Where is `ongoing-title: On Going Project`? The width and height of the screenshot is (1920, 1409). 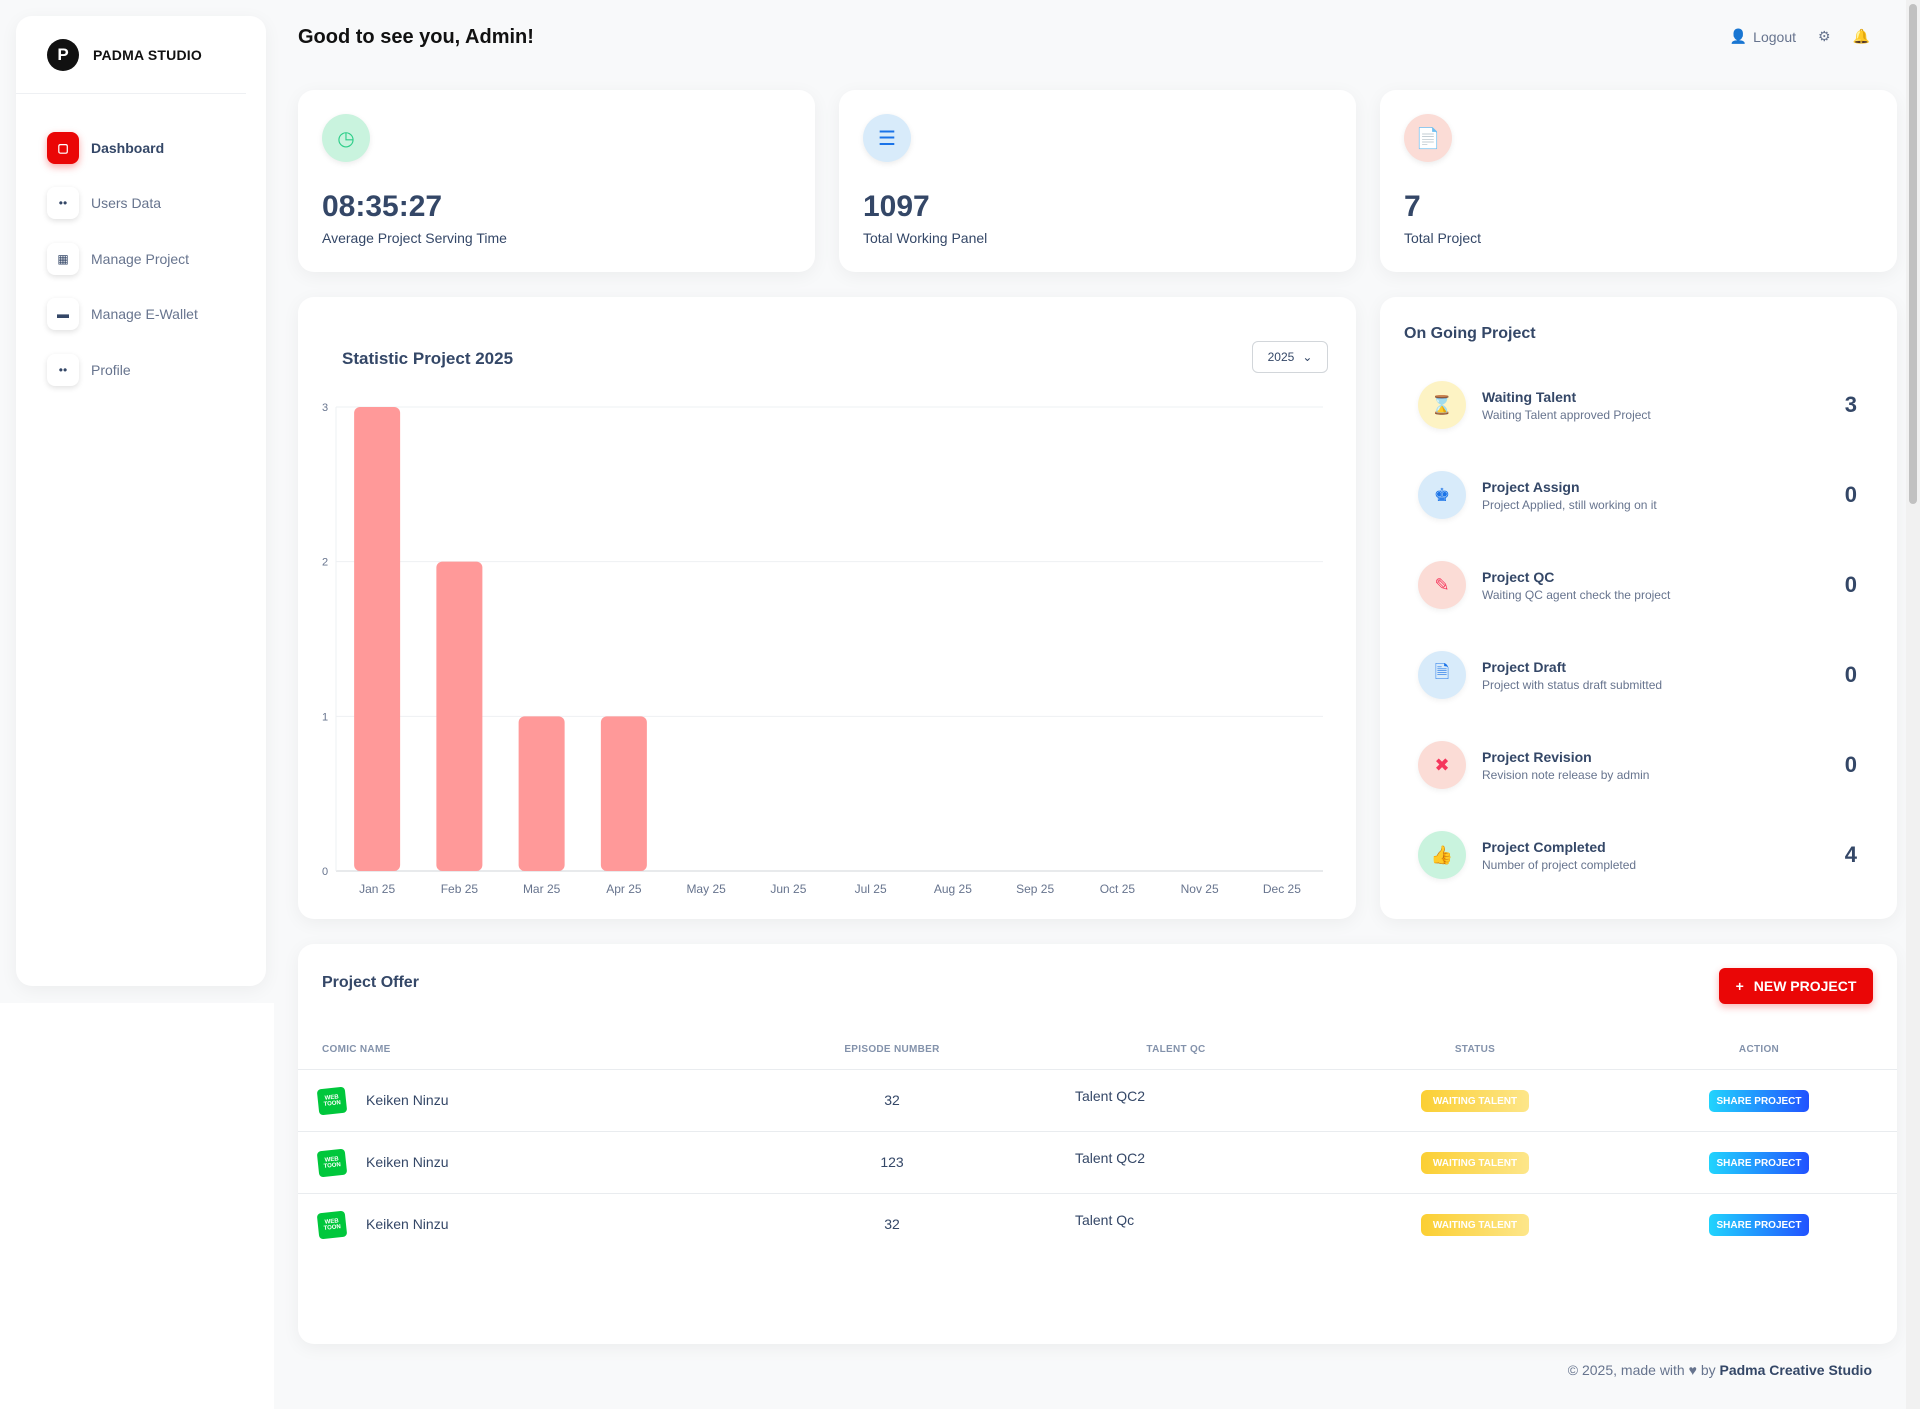
ongoing-title: On Going Project is located at coordinates (1470, 333).